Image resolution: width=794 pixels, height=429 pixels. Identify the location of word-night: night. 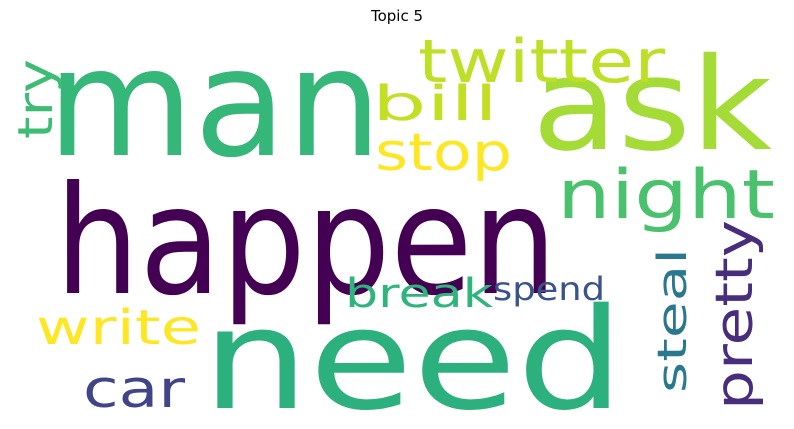
(666, 195).